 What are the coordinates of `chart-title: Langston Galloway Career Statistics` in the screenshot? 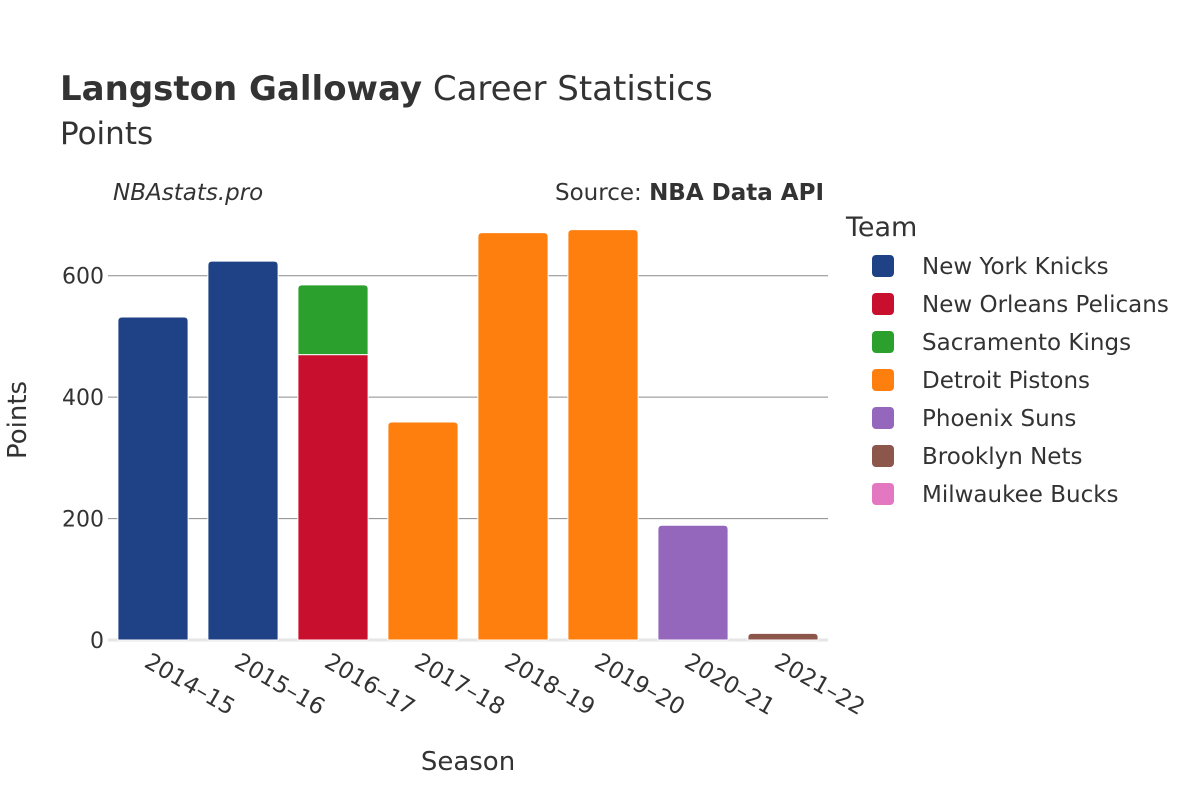 It's located at (386, 89).